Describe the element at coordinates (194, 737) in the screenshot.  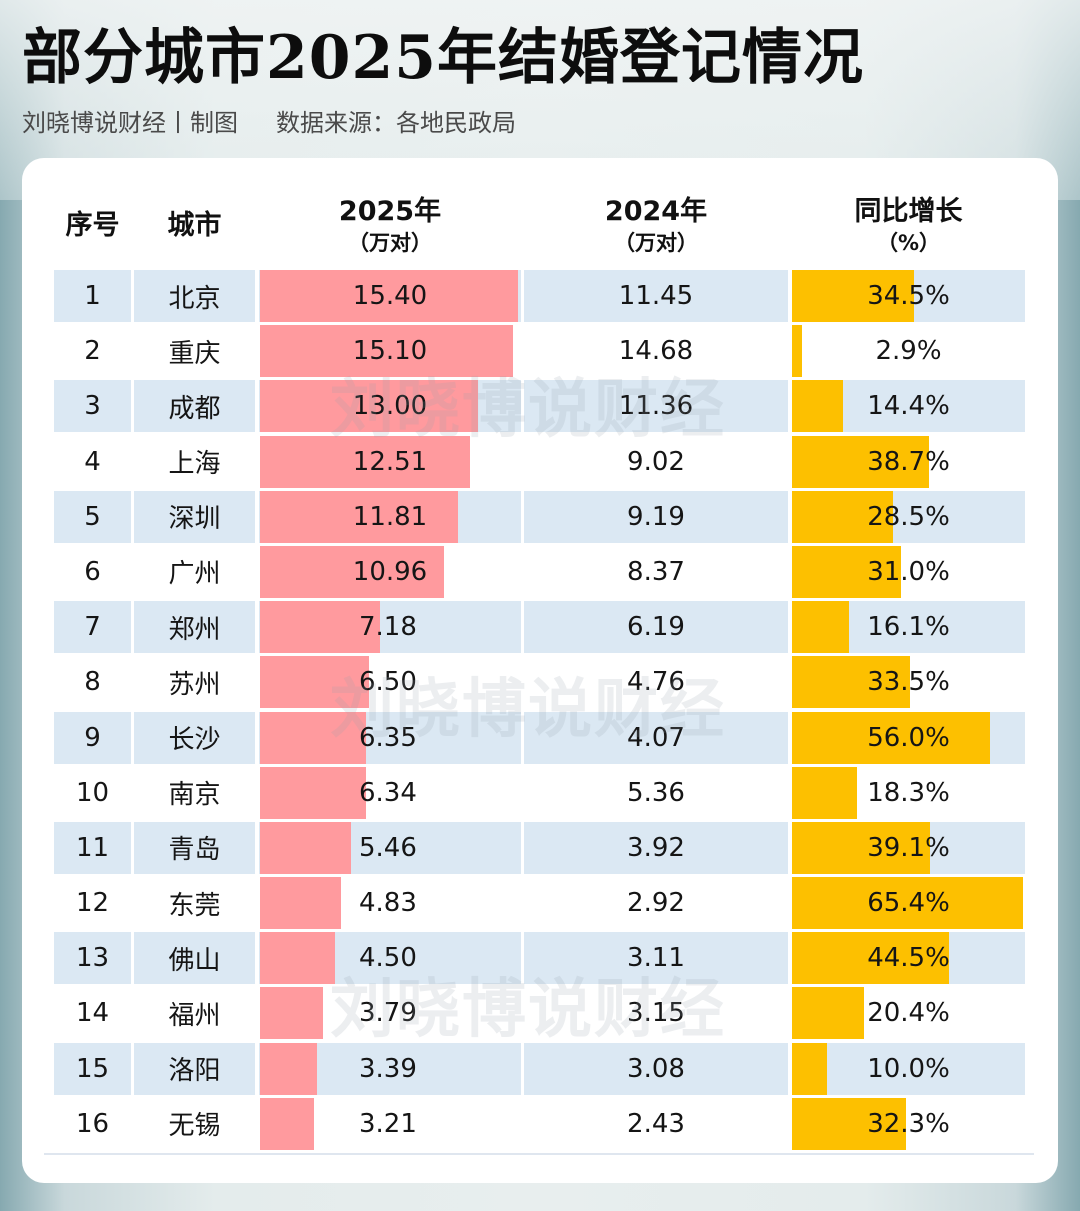
I see `city-cell: 长沙` at that location.